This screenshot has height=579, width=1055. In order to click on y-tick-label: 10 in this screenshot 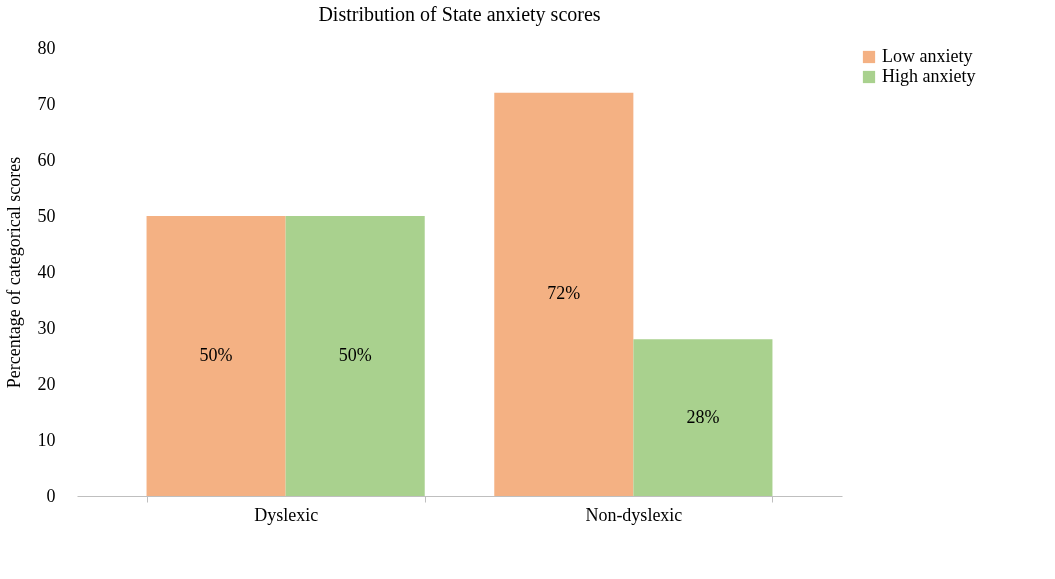, I will do `click(46, 439)`.